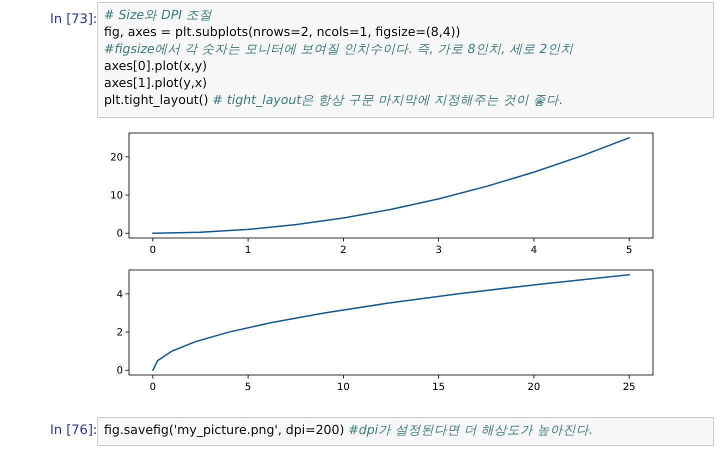 This screenshot has width=720, height=449. I want to click on text: In [73]:, so click(74, 19).